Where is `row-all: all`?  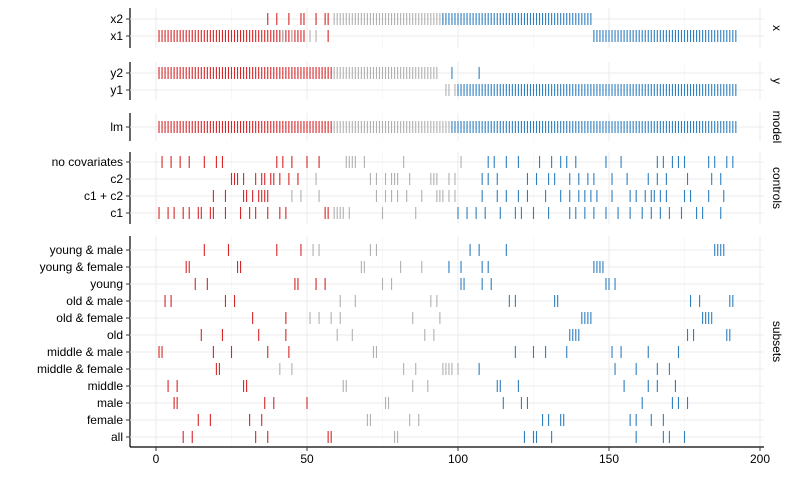 row-all: all is located at coordinates (437, 437).